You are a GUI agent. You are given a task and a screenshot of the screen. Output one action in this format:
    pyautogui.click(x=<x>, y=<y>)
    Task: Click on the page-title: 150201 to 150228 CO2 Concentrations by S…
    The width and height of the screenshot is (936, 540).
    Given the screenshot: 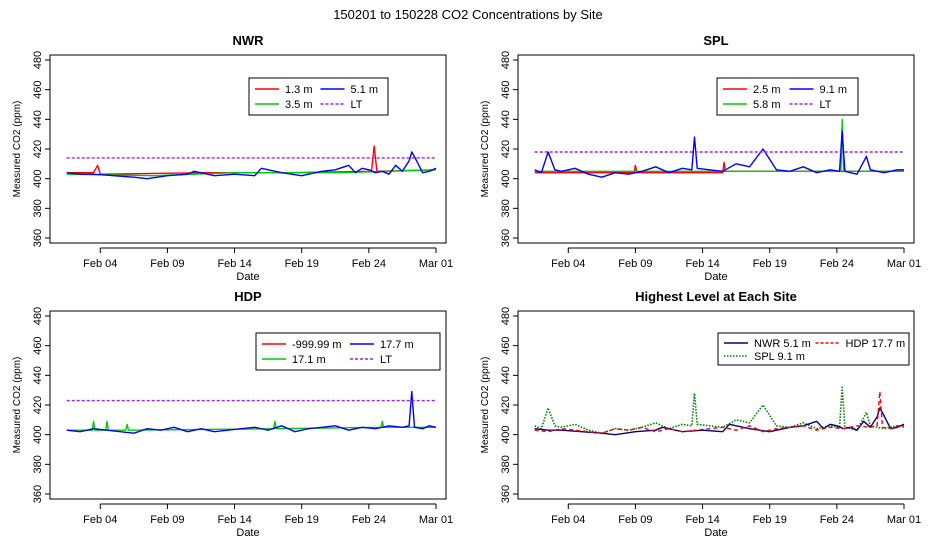 What is the action you would take?
    pyautogui.click(x=468, y=14)
    